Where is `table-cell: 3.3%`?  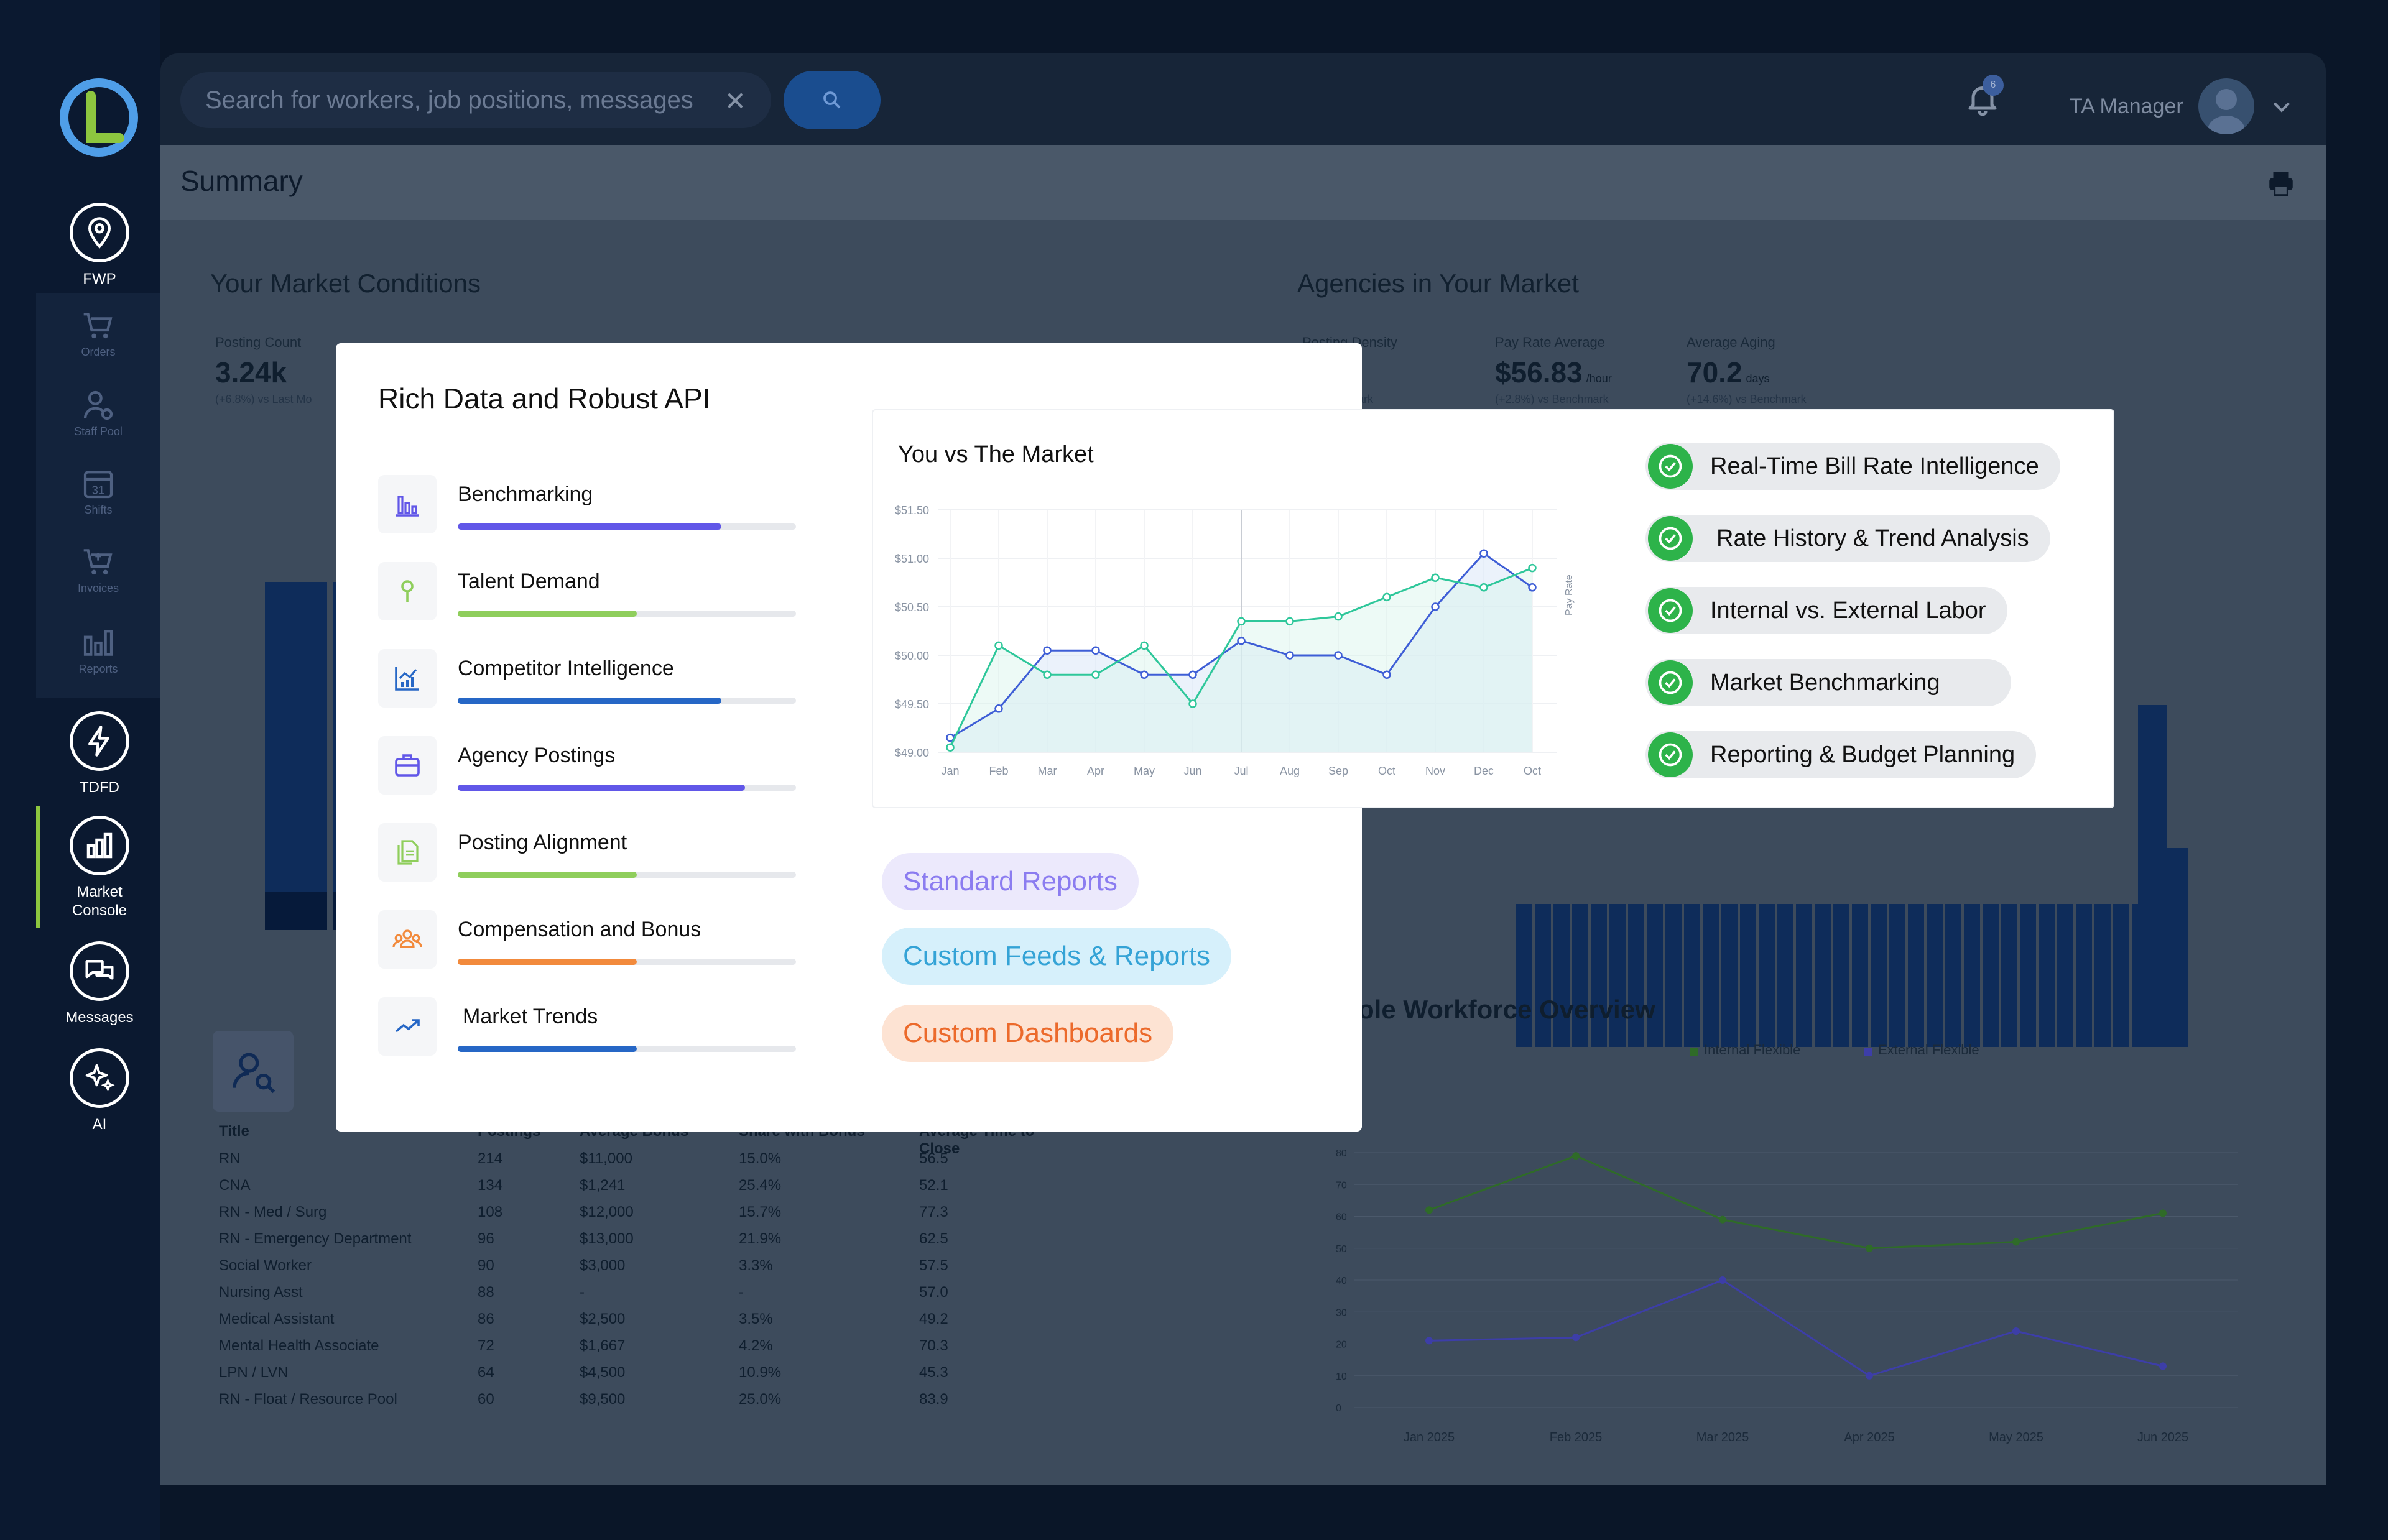
table-cell: 3.3% is located at coordinates (756, 1265).